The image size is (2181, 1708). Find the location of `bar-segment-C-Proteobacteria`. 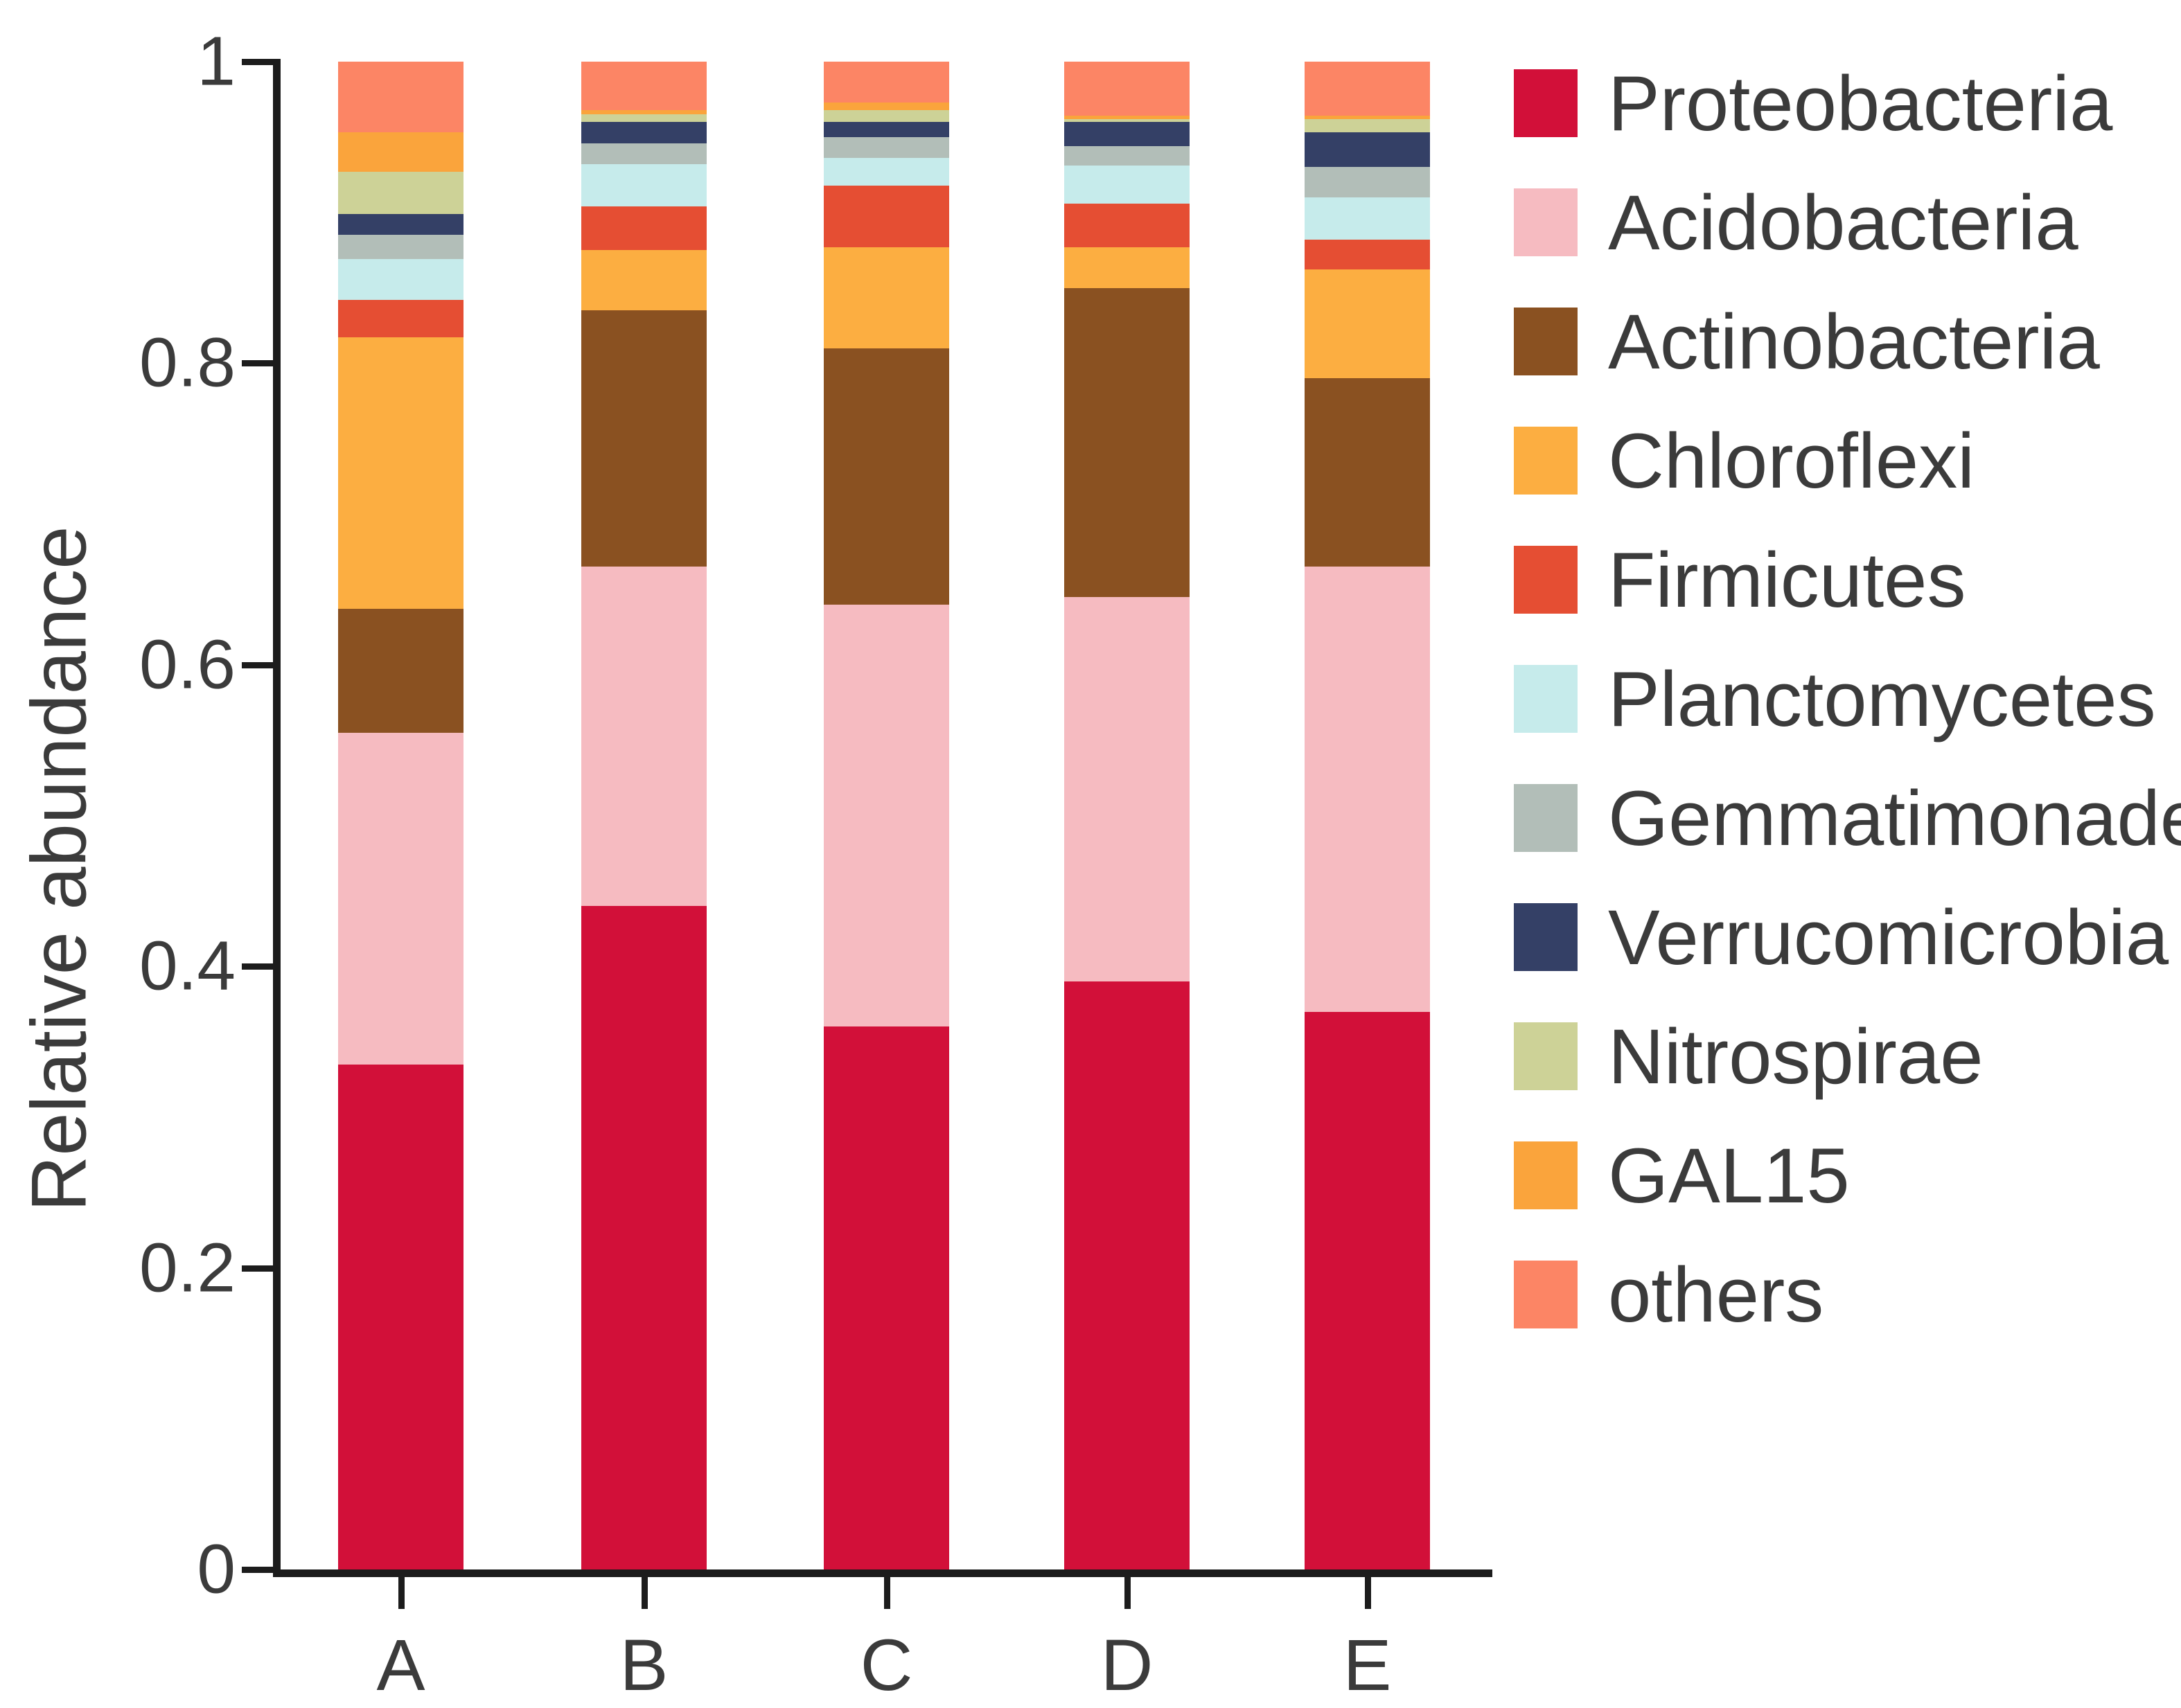

bar-segment-C-Proteobacteria is located at coordinates (886, 1297).